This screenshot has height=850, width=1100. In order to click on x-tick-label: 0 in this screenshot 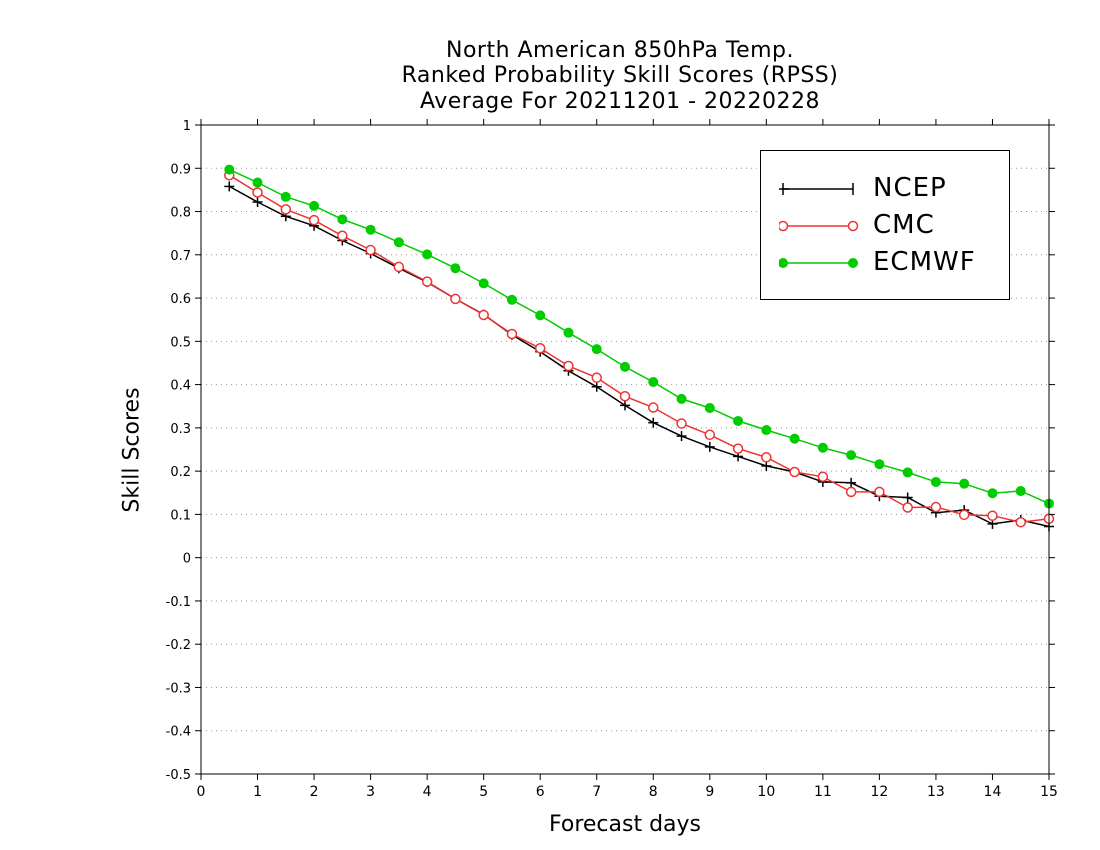, I will do `click(201, 792)`.